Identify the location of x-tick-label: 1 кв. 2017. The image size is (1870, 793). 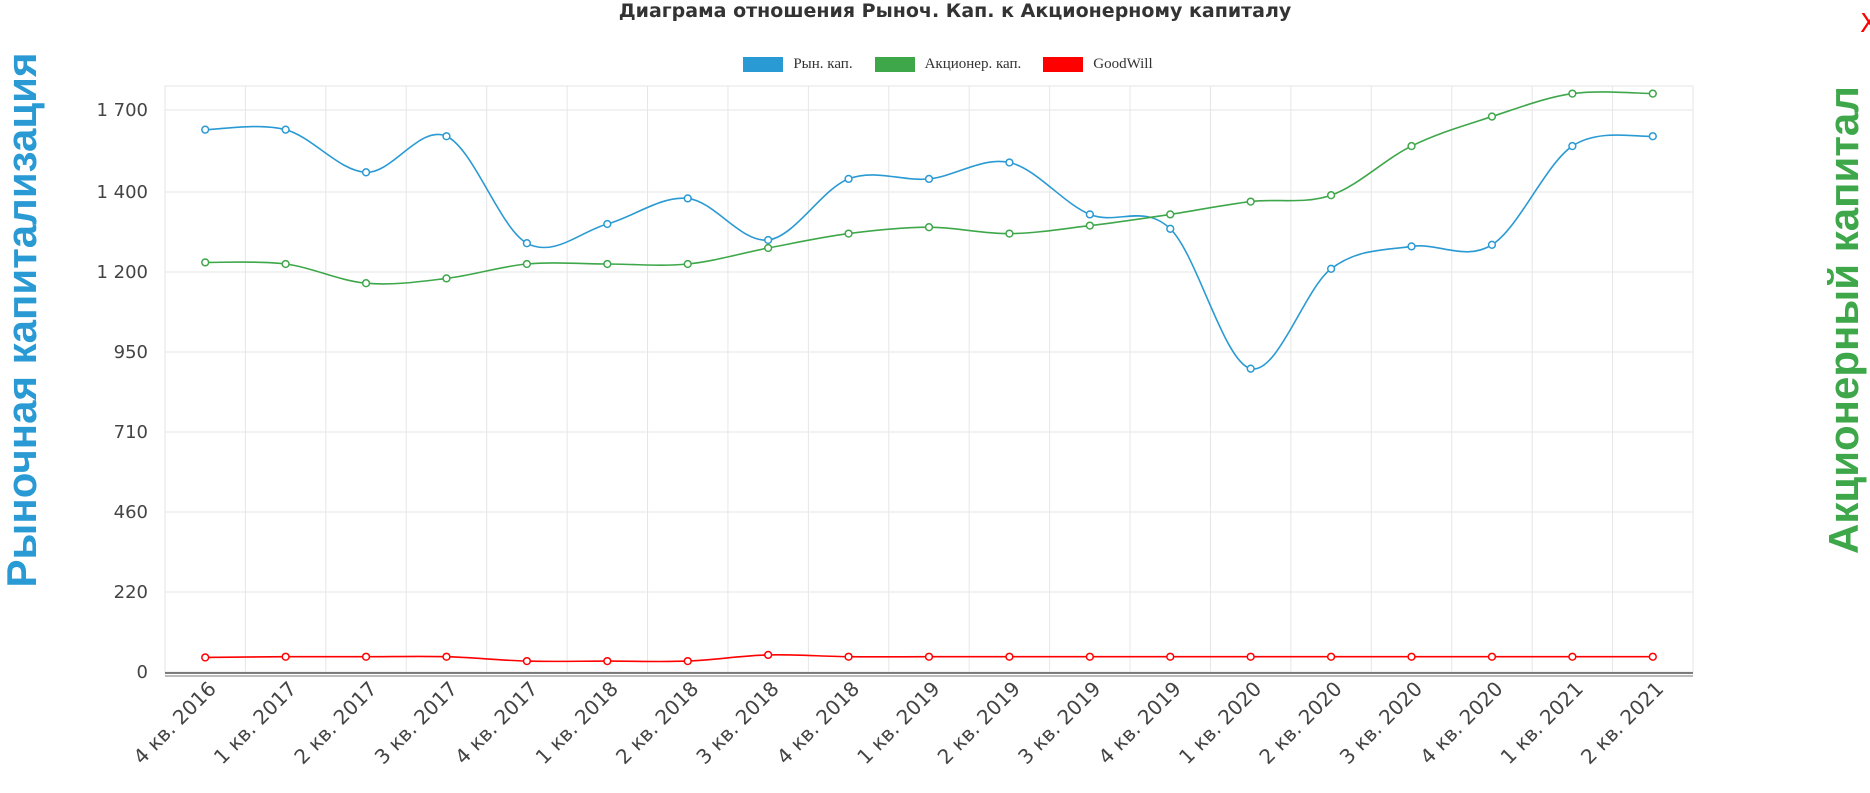
(255, 723).